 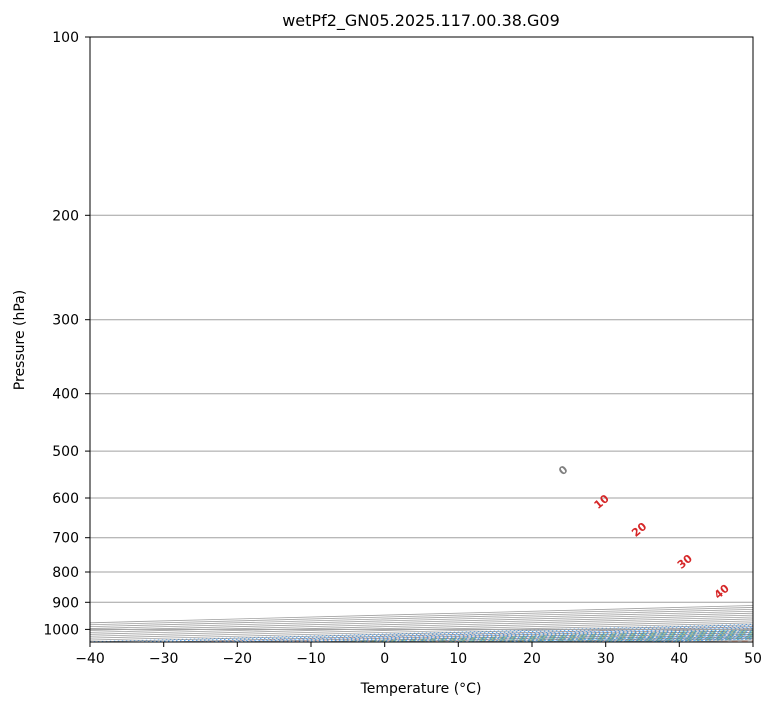 I want to click on y-tick-label: 500, so click(x=65, y=452).